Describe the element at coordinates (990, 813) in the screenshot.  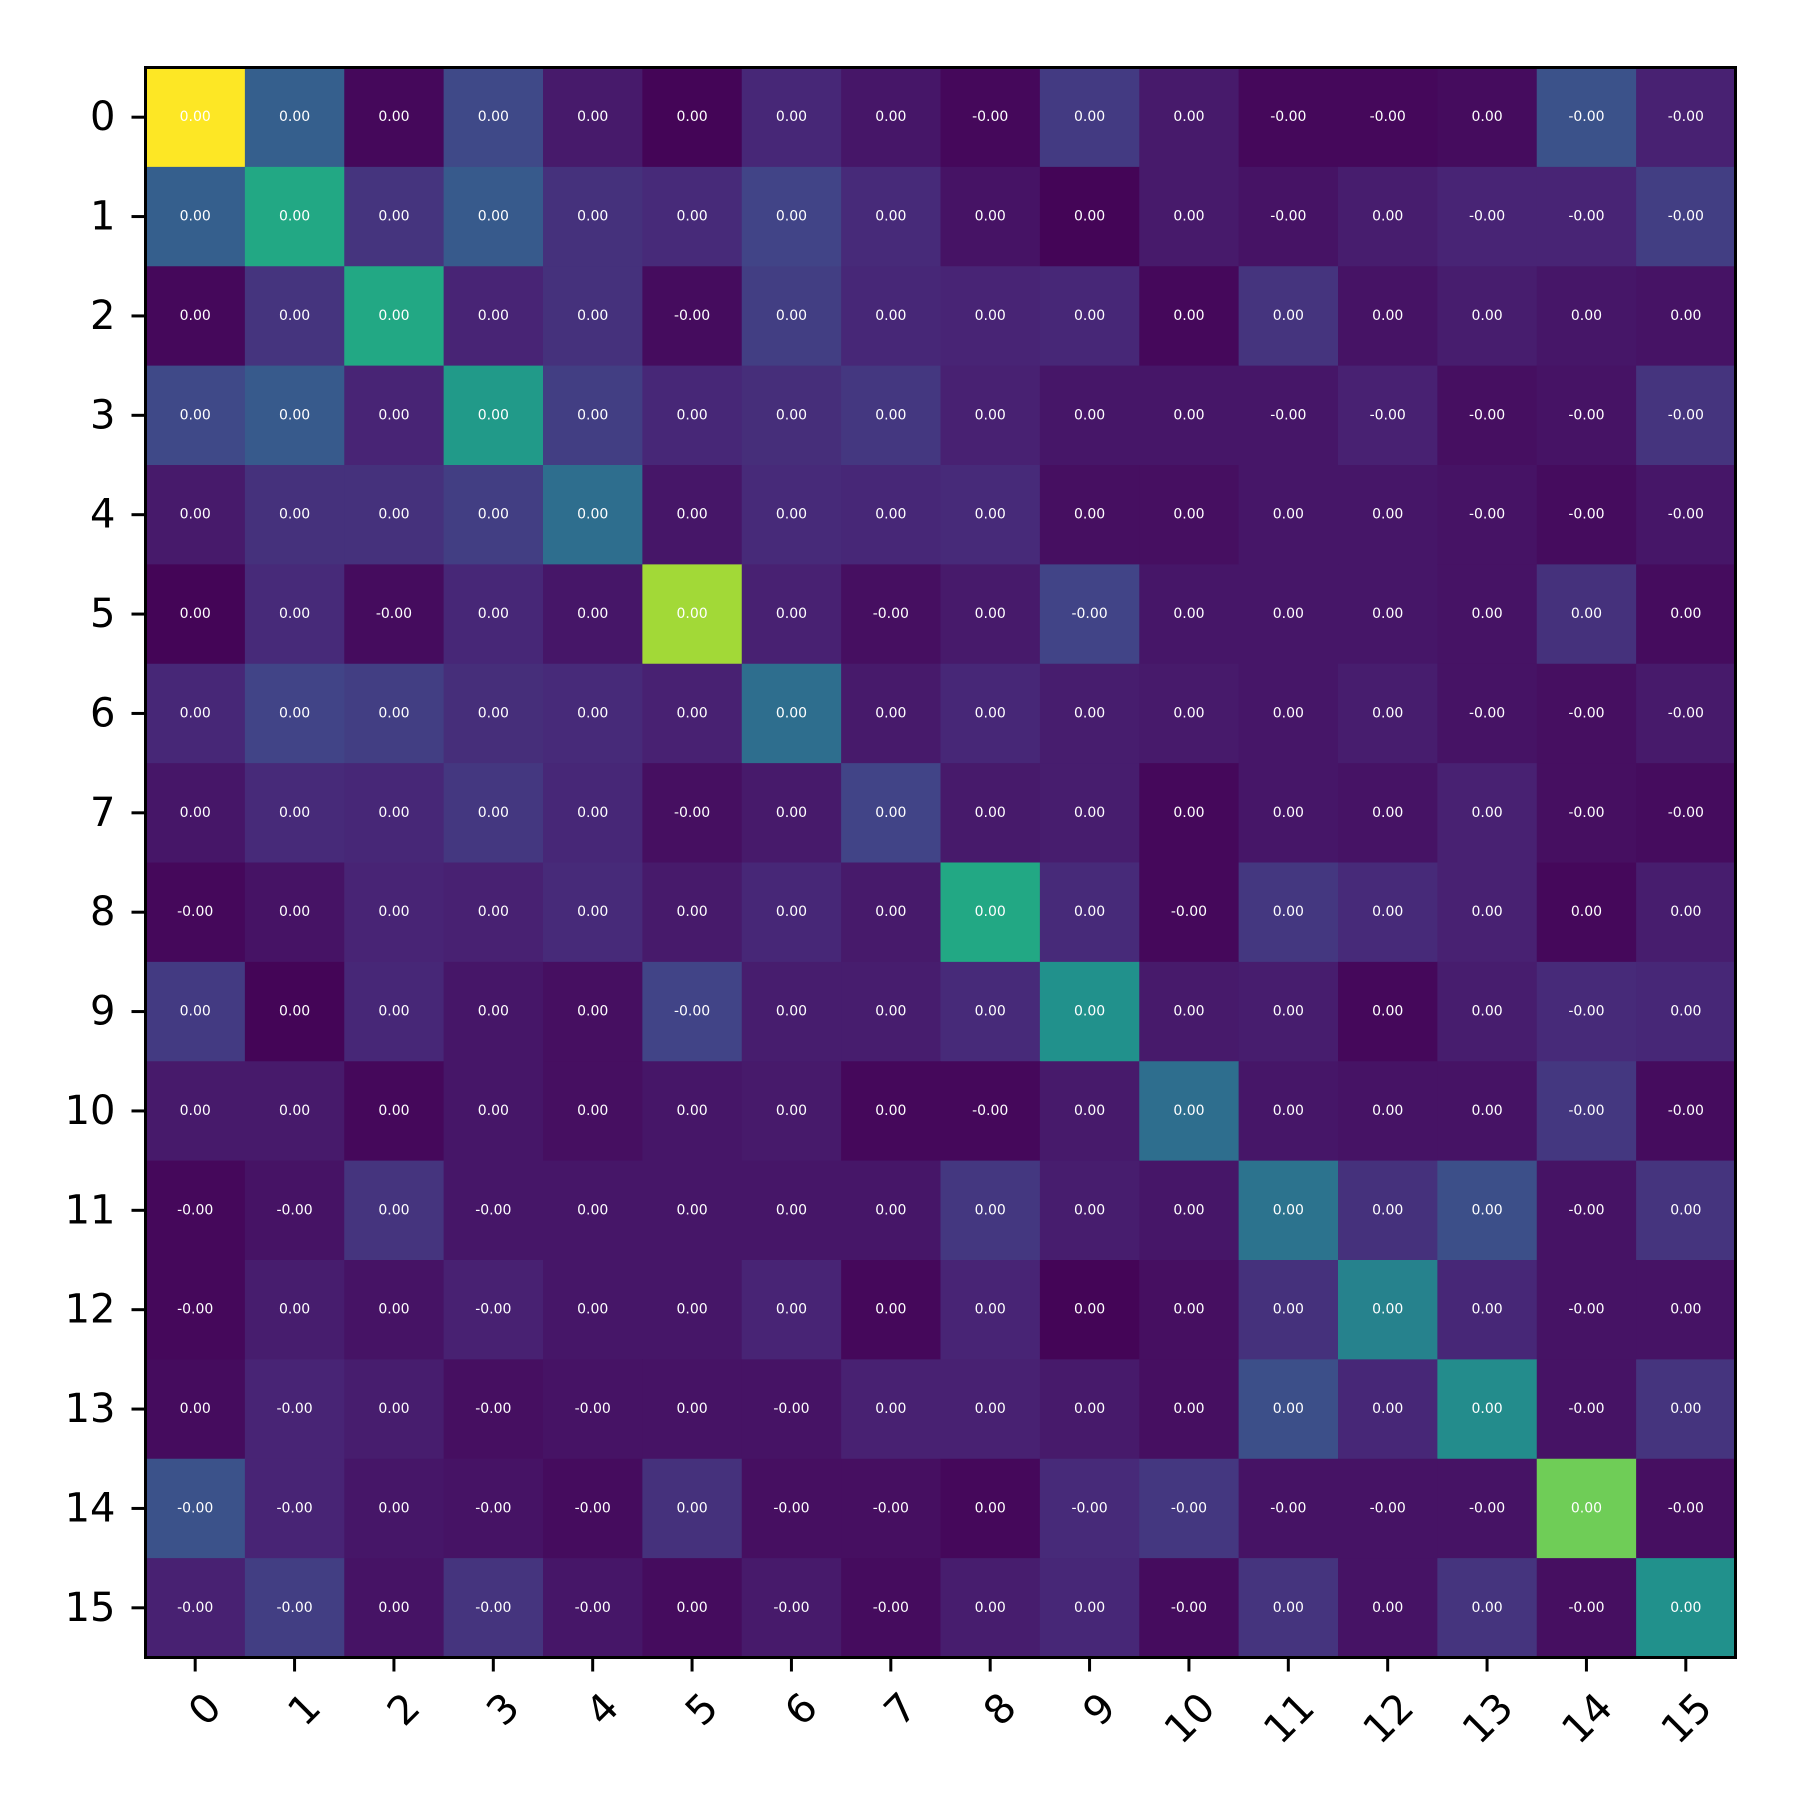
I see `heatmap-cell-r7-c8` at that location.